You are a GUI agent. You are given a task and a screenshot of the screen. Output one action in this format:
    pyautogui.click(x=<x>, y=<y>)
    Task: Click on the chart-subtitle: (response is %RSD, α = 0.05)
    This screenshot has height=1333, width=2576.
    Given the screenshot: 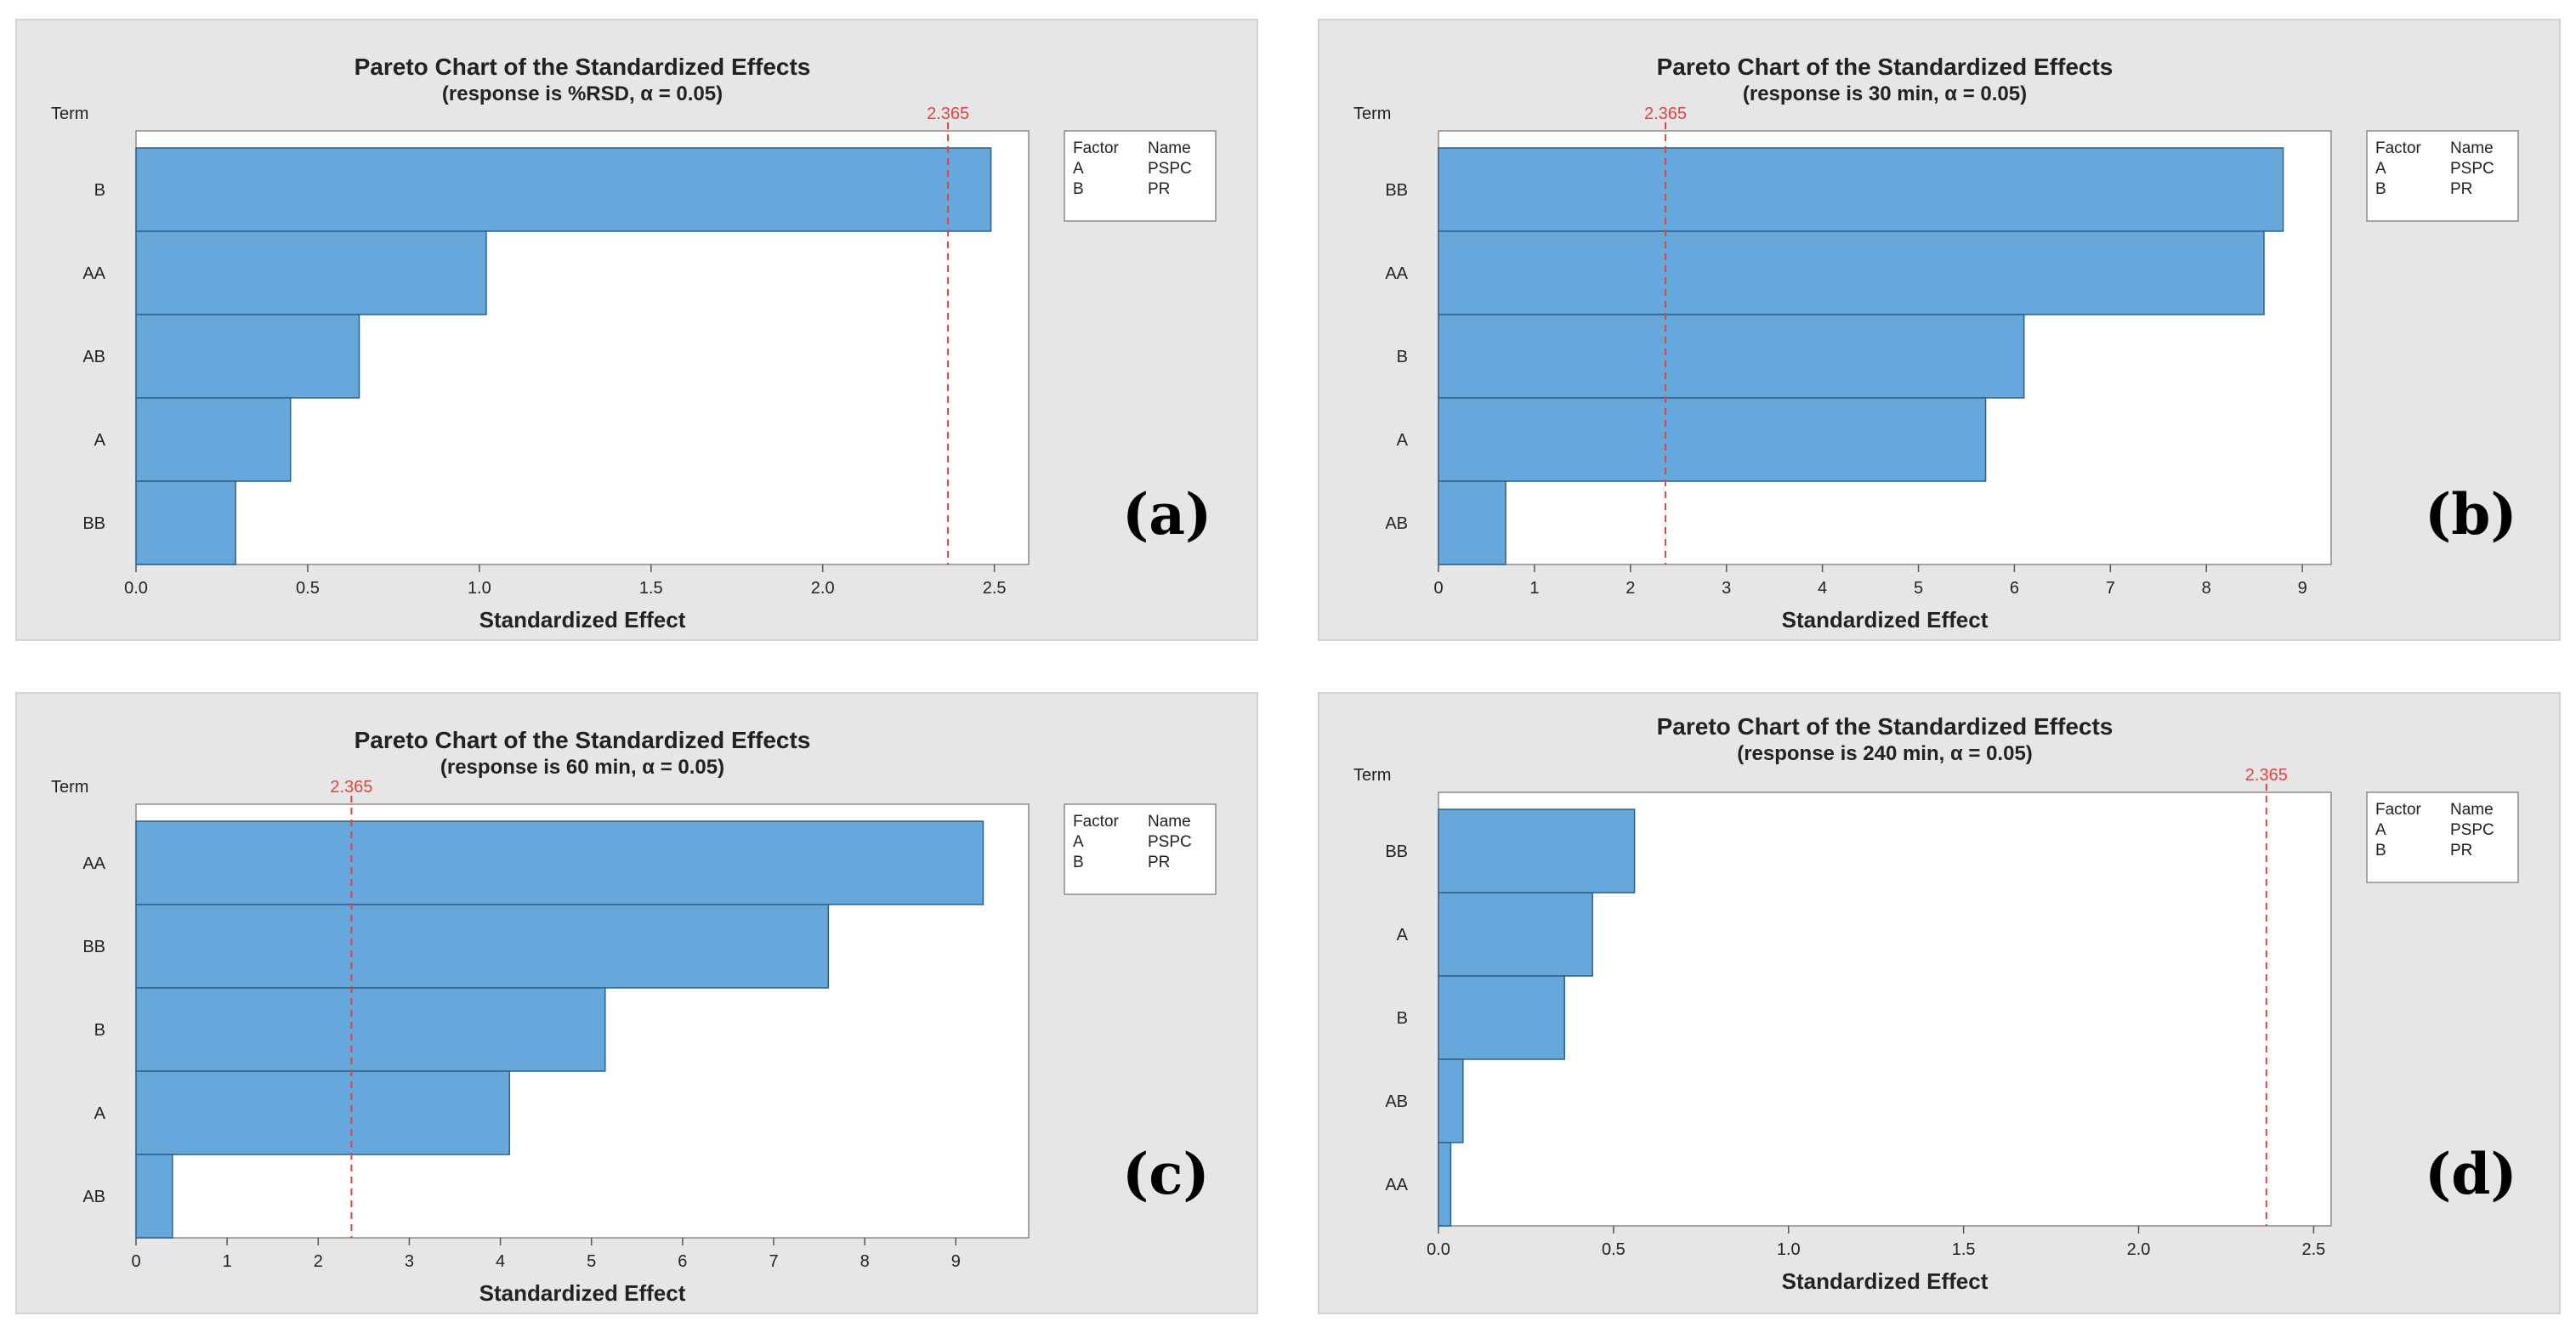 What is the action you would take?
    pyautogui.click(x=582, y=93)
    